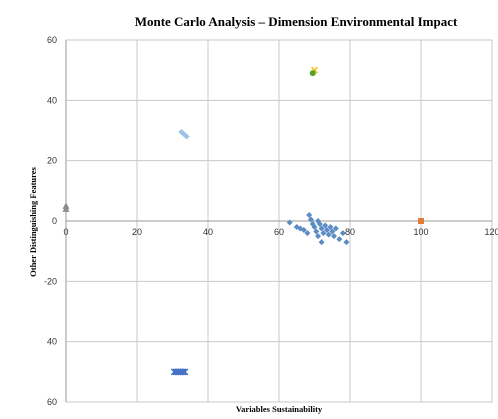  Describe the element at coordinates (208, 232) in the screenshot. I see `x-tick-label: 40` at that location.